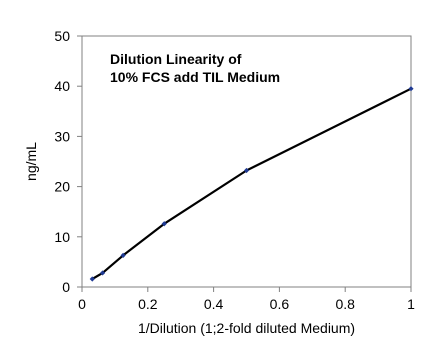 The image size is (428, 345). I want to click on y-tick-label: 0, so click(66, 287).